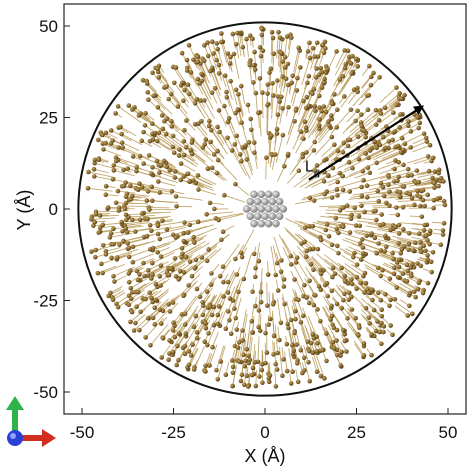 The width and height of the screenshot is (474, 470). What do you see at coordinates (265, 216) in the screenshot?
I see `core-atom` at bounding box center [265, 216].